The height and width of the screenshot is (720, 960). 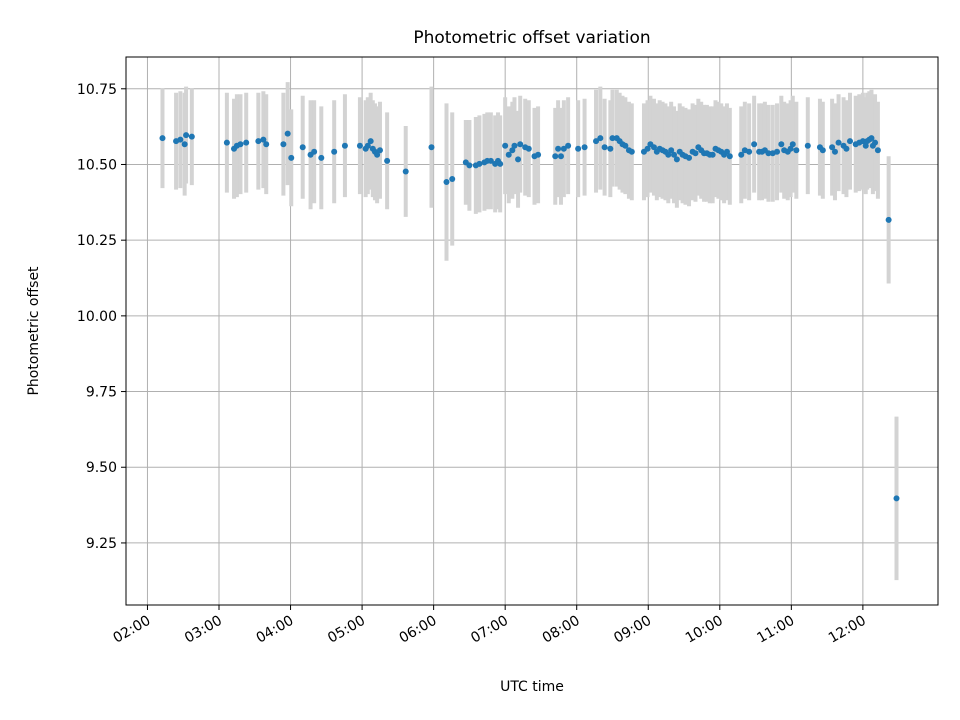 What do you see at coordinates (34, 331) in the screenshot?
I see `y-axis-label: Photometric offset` at bounding box center [34, 331].